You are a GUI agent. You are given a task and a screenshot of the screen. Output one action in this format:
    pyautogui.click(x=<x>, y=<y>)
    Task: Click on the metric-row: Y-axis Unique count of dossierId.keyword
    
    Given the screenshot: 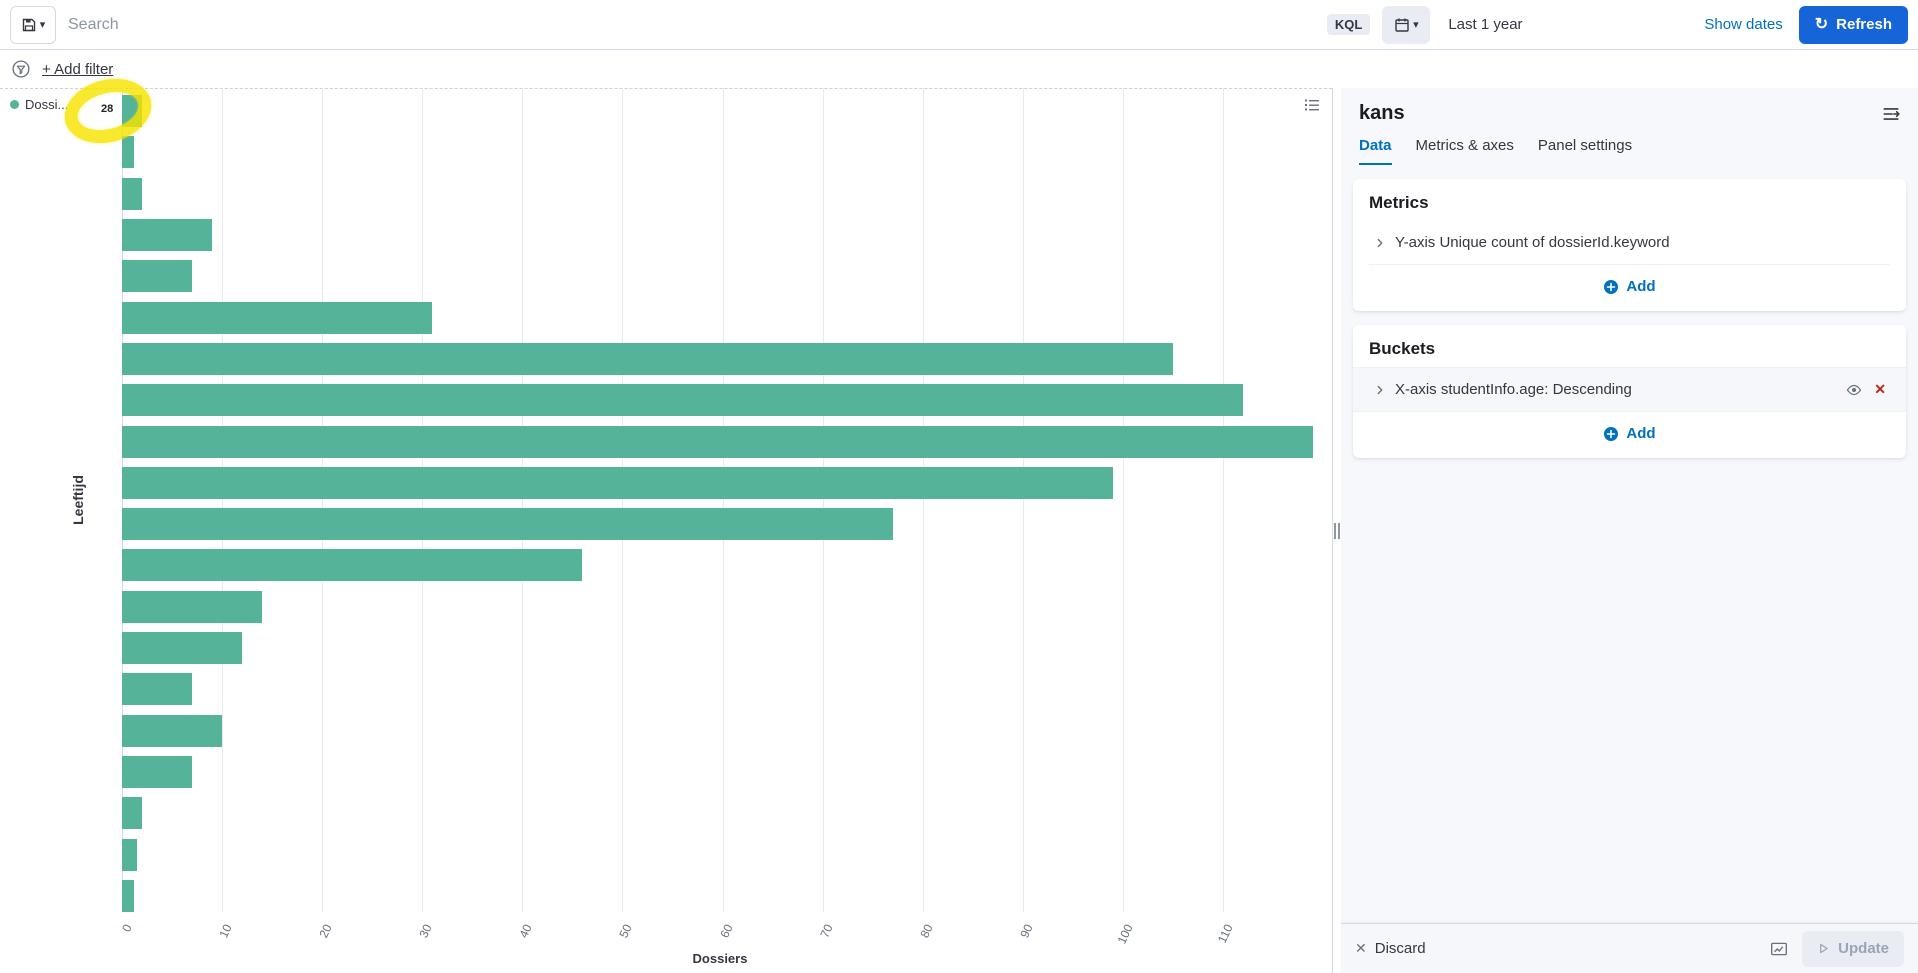 What is the action you would take?
    pyautogui.click(x=1629, y=243)
    